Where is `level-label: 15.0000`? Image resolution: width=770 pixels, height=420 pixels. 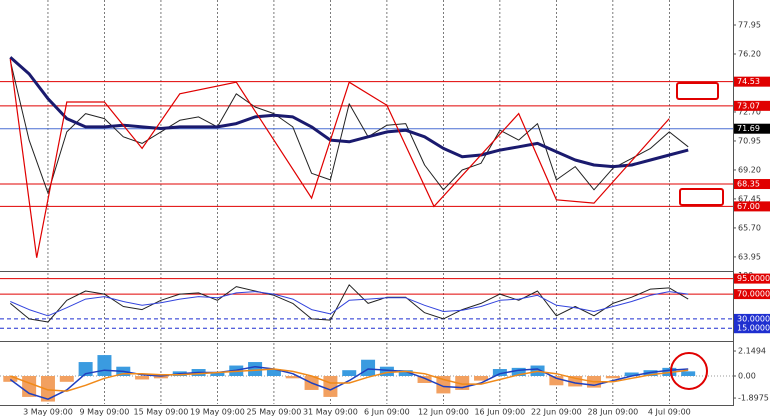 level-label: 15.0000 is located at coordinates (753, 328).